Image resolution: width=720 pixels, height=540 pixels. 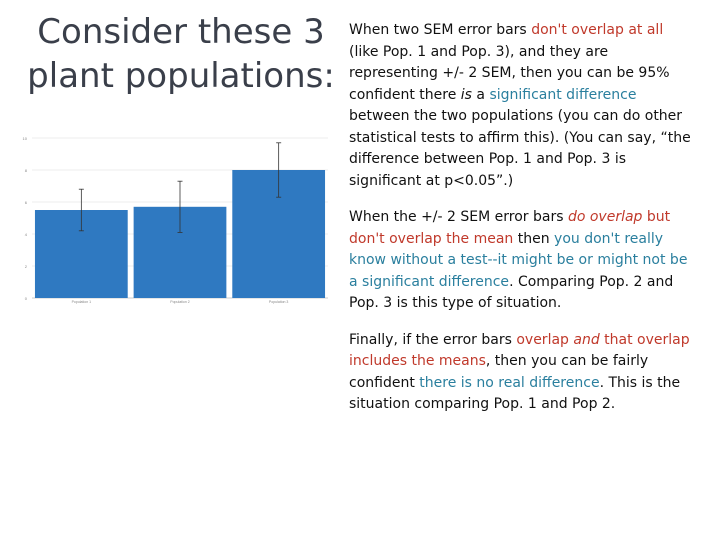 What do you see at coordinates (181, 76) in the screenshot?
I see `title-line-2: plant populations:` at bounding box center [181, 76].